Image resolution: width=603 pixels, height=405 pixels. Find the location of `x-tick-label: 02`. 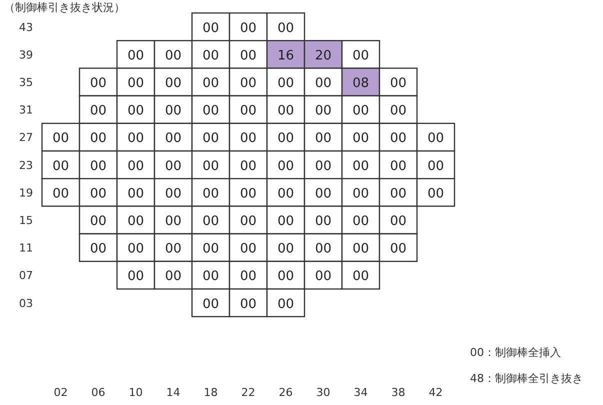

x-tick-label: 02 is located at coordinates (61, 392).